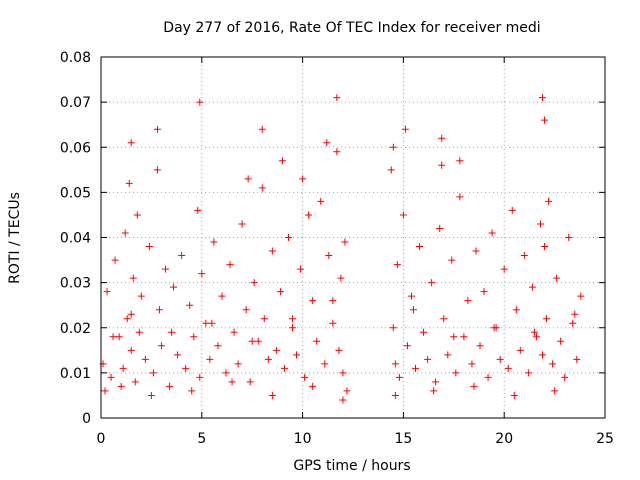 The height and width of the screenshot is (480, 640). Describe the element at coordinates (75, 239) in the screenshot. I see `y-tick-label: 0.04` at that location.